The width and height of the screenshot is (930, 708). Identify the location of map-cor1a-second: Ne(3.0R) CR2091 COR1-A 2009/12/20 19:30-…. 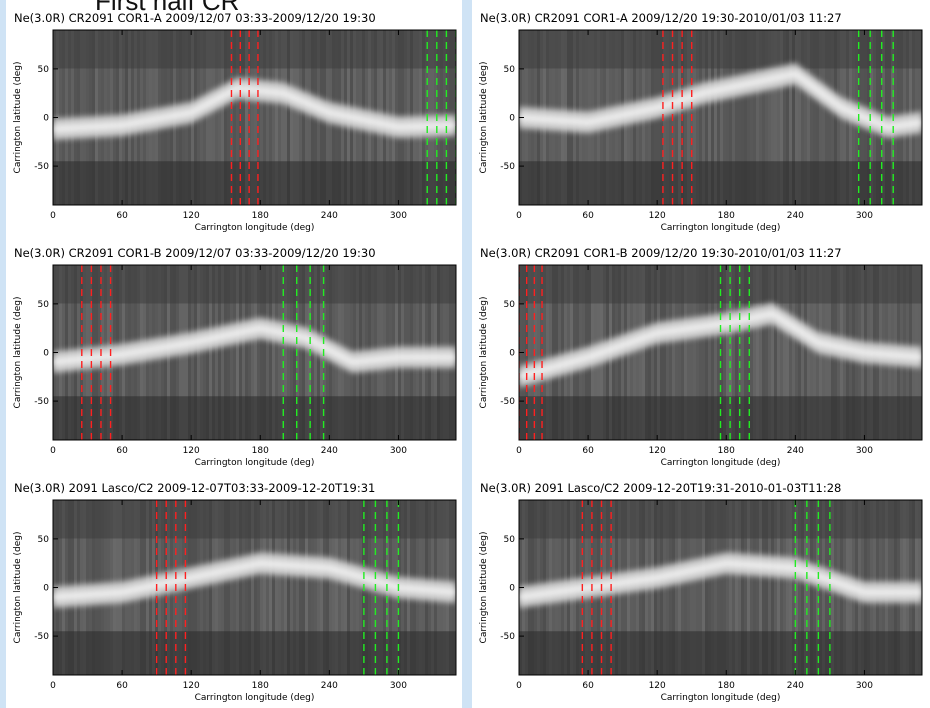
(701, 122).